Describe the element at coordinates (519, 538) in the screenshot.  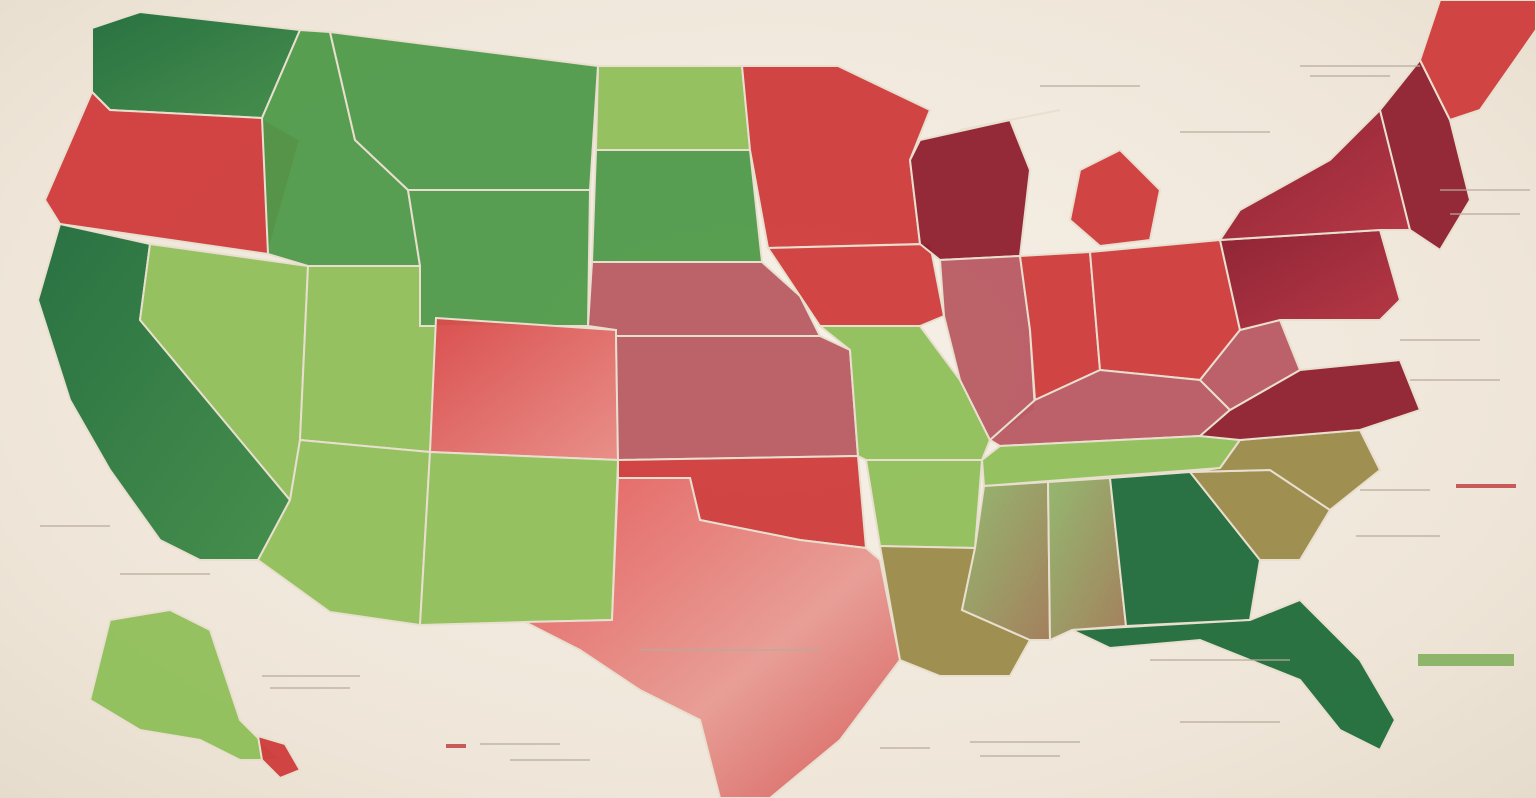
I see `state-nm` at that location.